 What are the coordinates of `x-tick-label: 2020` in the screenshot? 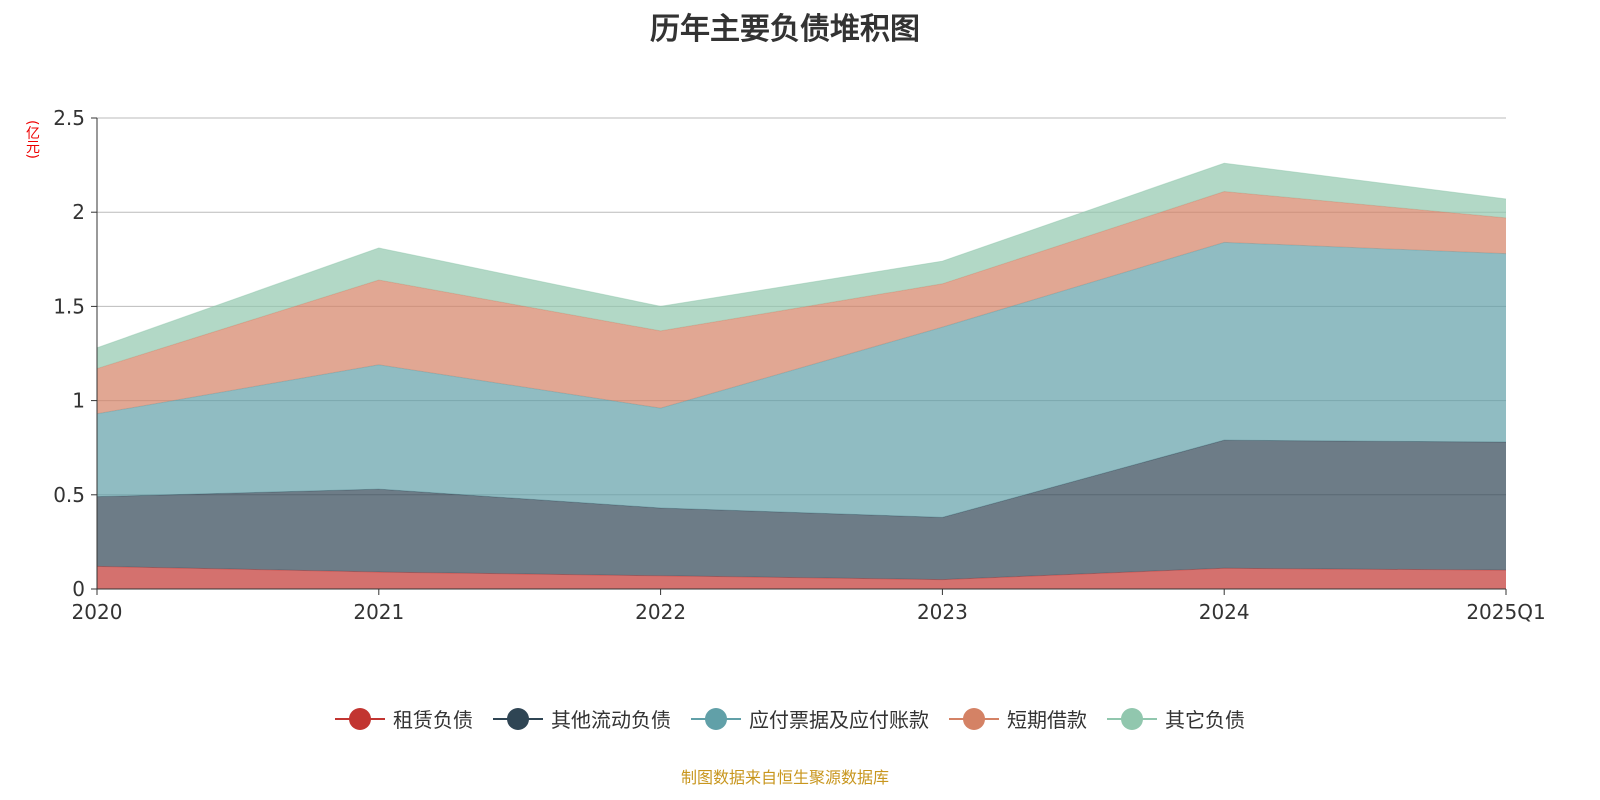 It's located at (97, 612).